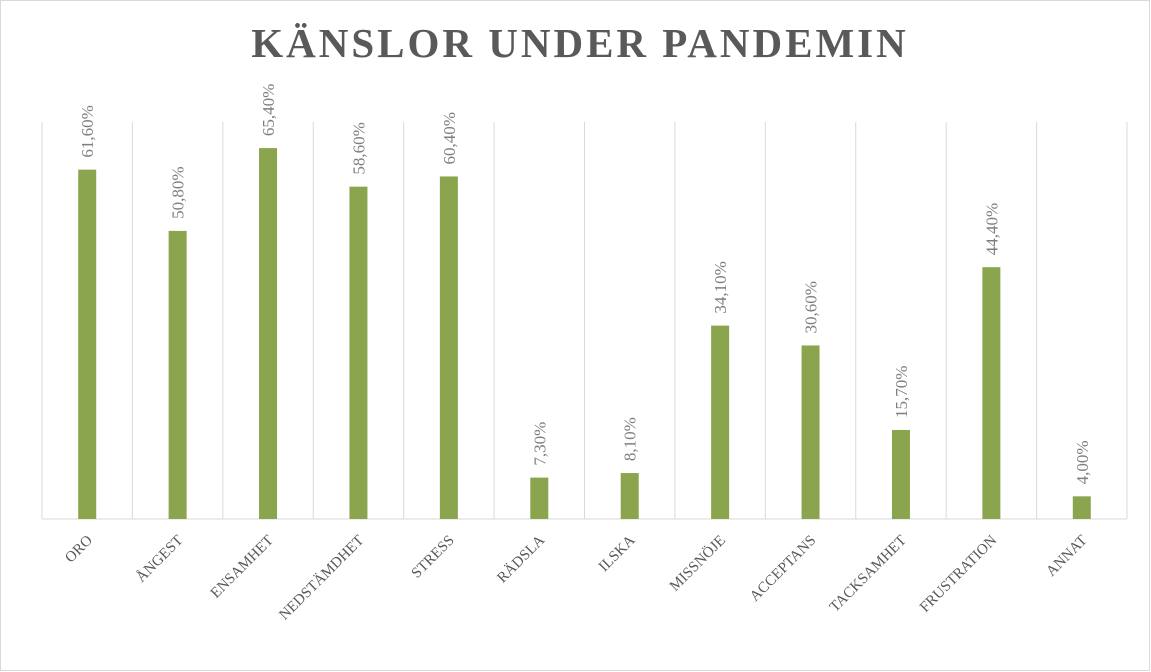  What do you see at coordinates (178, 192) in the screenshot?
I see `value-label: 50,80%` at bounding box center [178, 192].